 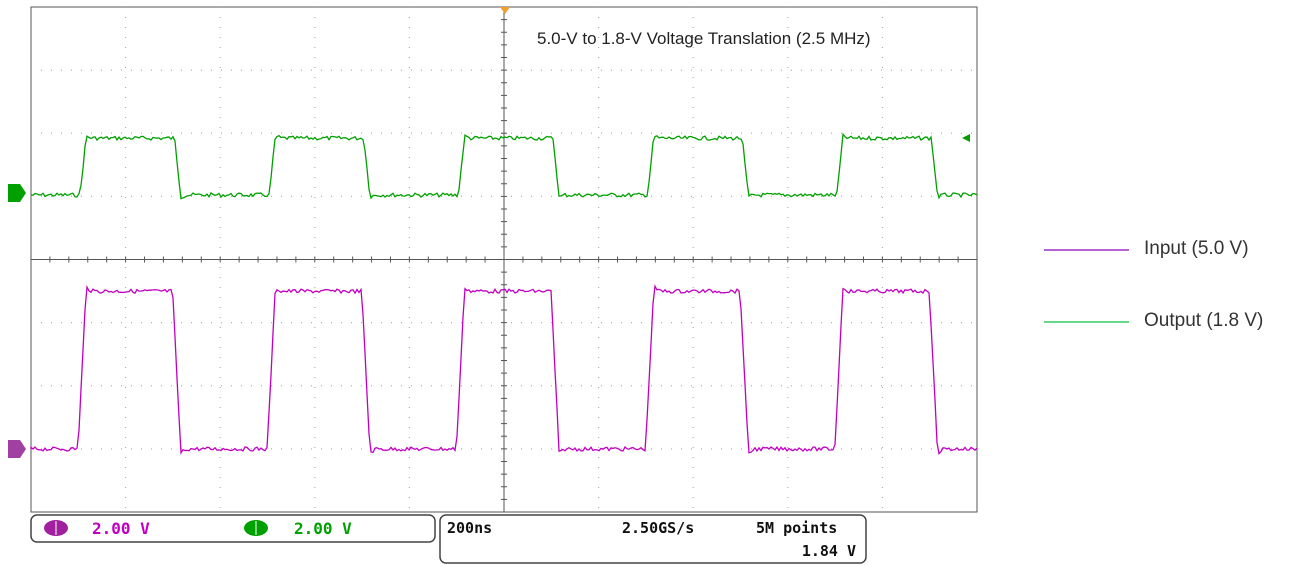 I want to click on trigger-position-marker, so click(x=505, y=10).